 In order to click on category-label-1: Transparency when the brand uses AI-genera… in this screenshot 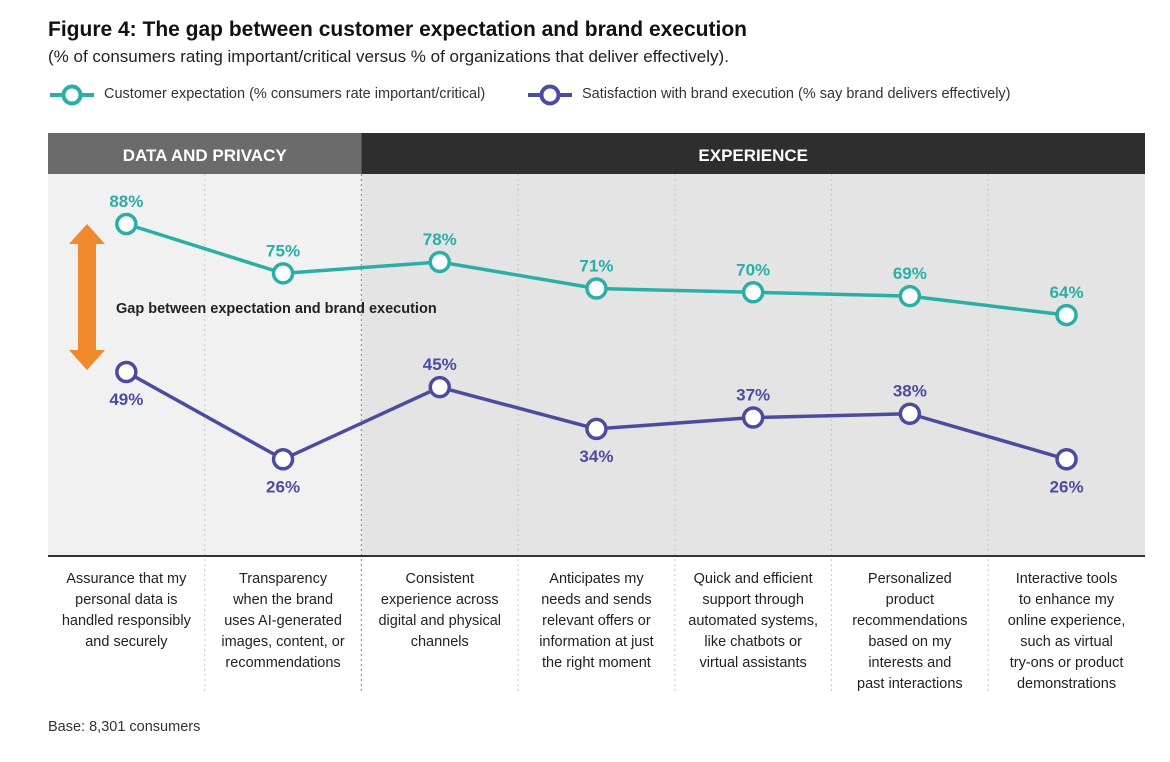, I will do `click(283, 621)`.